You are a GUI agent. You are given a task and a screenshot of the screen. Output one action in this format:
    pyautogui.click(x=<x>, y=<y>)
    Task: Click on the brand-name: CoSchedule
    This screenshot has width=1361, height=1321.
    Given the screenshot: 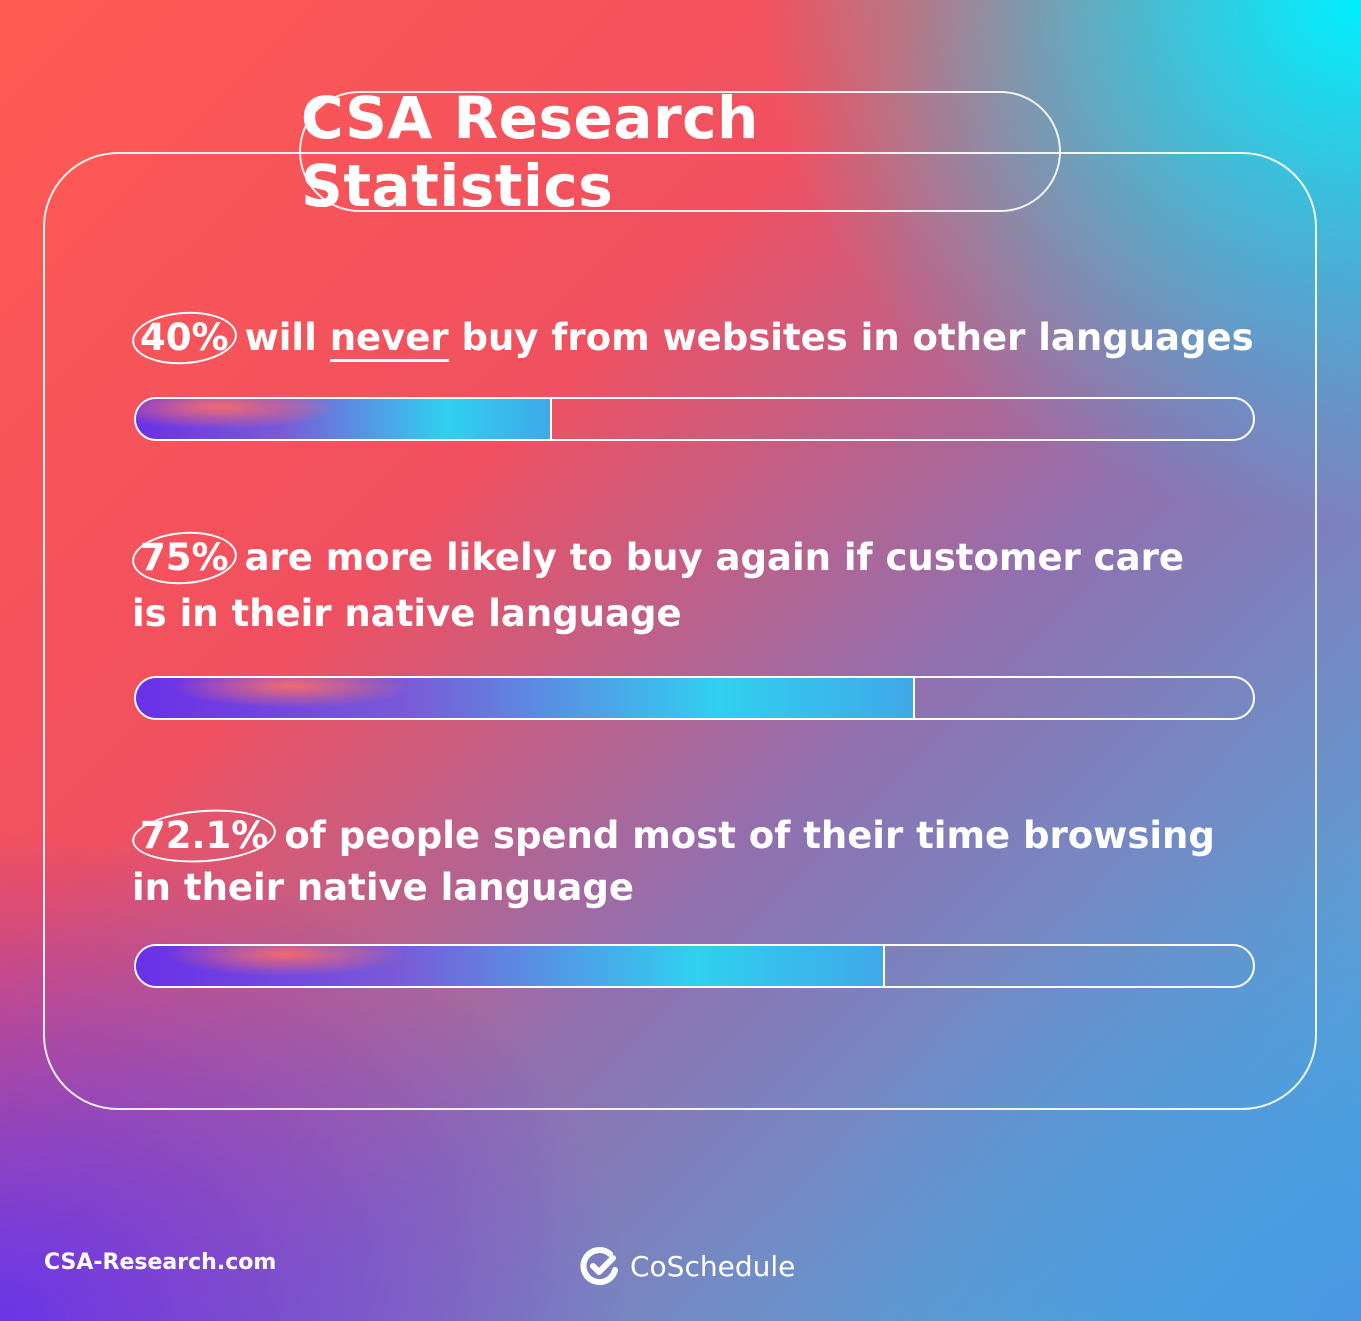 What is the action you would take?
    pyautogui.click(x=713, y=1266)
    